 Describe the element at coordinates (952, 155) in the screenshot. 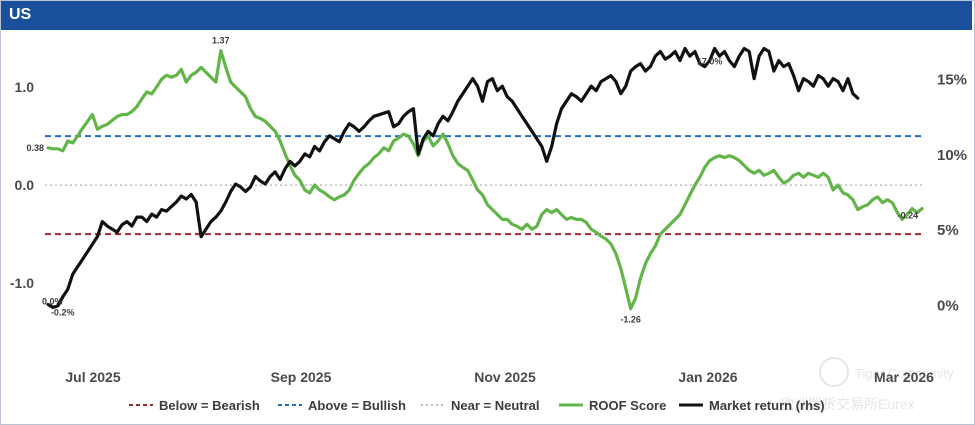

I see `right-tick-label: 10%` at that location.